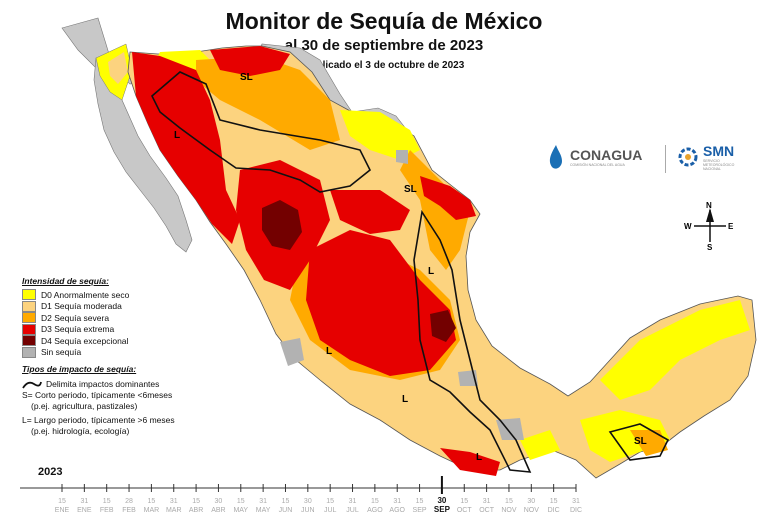 The image size is (768, 530). I want to click on legend-heading: Intensidad de sequía:, so click(65, 281).